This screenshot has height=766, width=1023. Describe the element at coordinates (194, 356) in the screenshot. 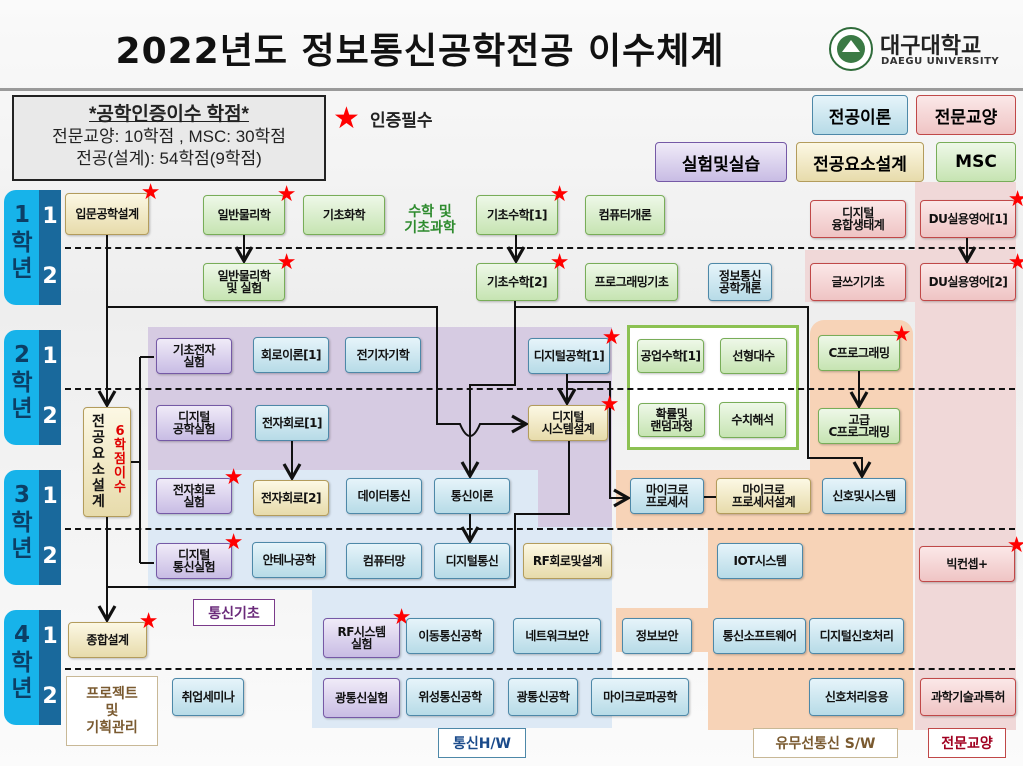

I see `course-box: 기초전자 실험` at that location.